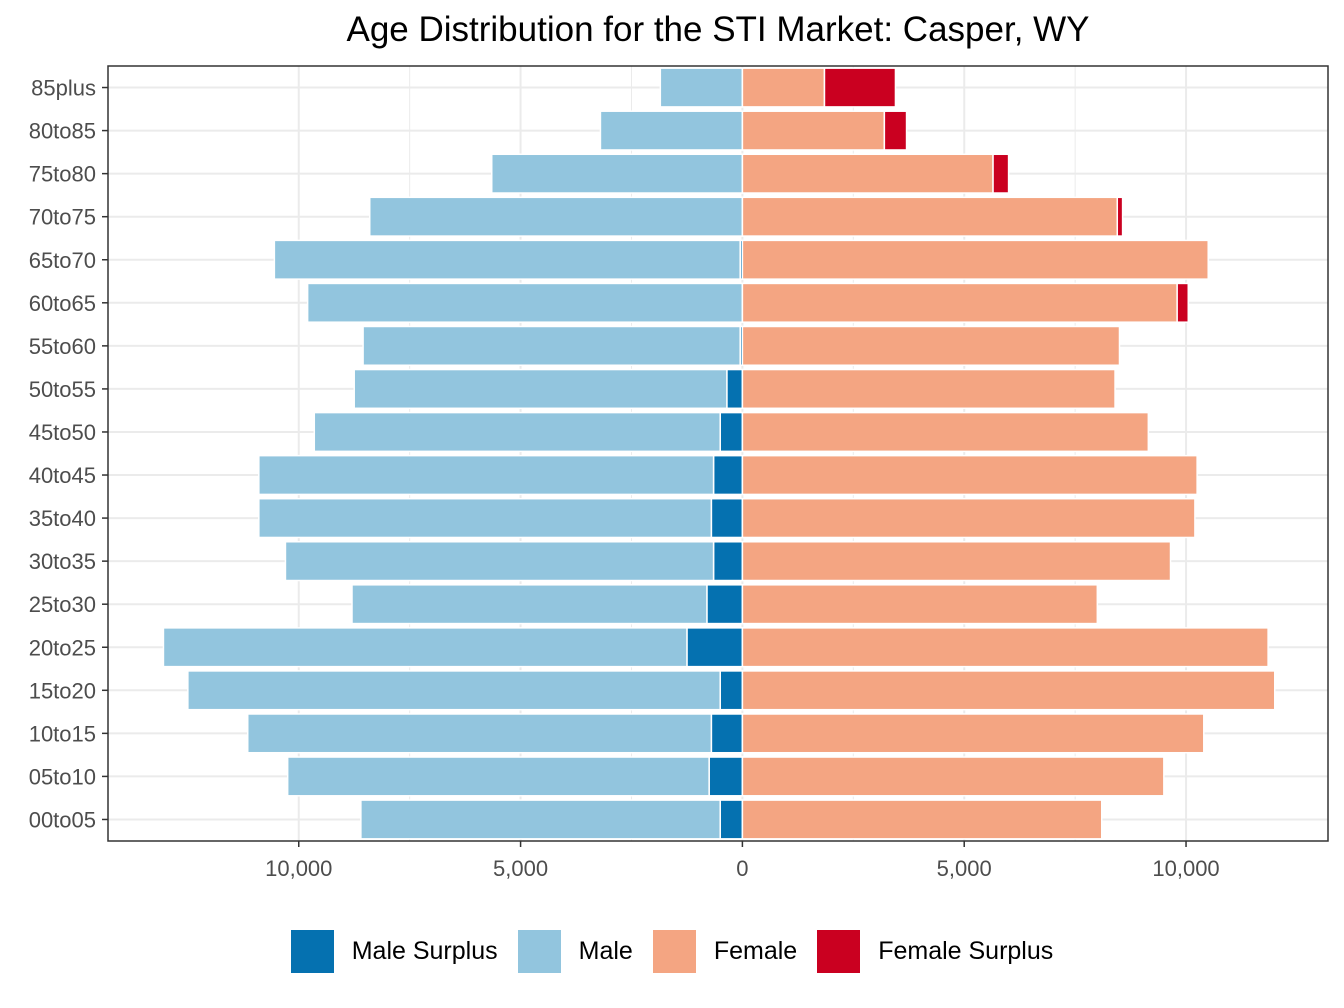 This screenshot has width=1344, height=1008. I want to click on y-tick-label: 80to85, so click(62, 131).